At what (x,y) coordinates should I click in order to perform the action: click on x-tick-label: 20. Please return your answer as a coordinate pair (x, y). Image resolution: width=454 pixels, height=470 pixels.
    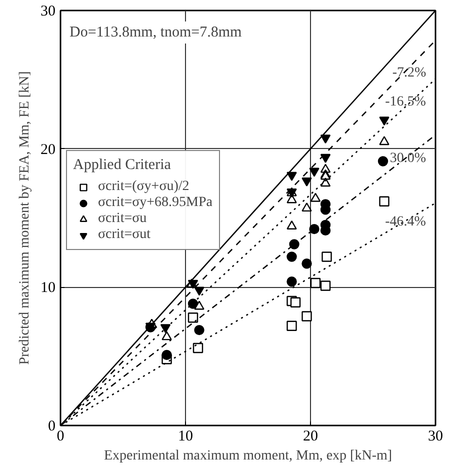
    Looking at the image, I should click on (310, 436).